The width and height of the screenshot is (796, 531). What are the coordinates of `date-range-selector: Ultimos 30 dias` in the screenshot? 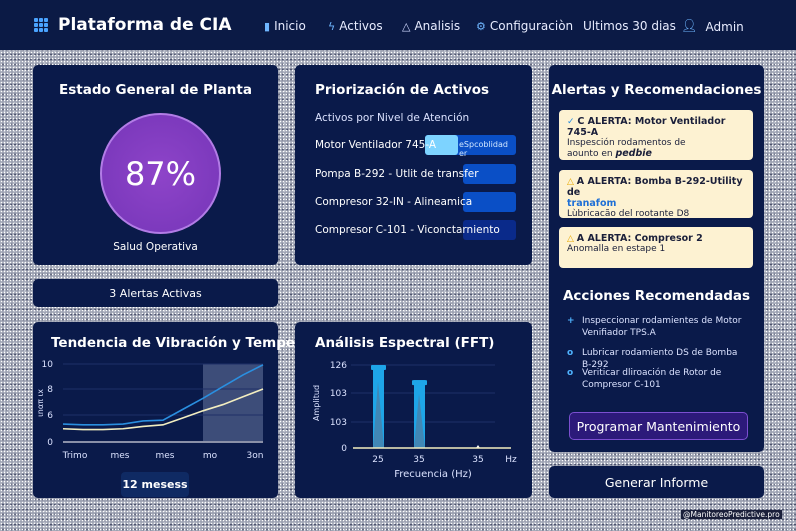 It's located at (629, 26).